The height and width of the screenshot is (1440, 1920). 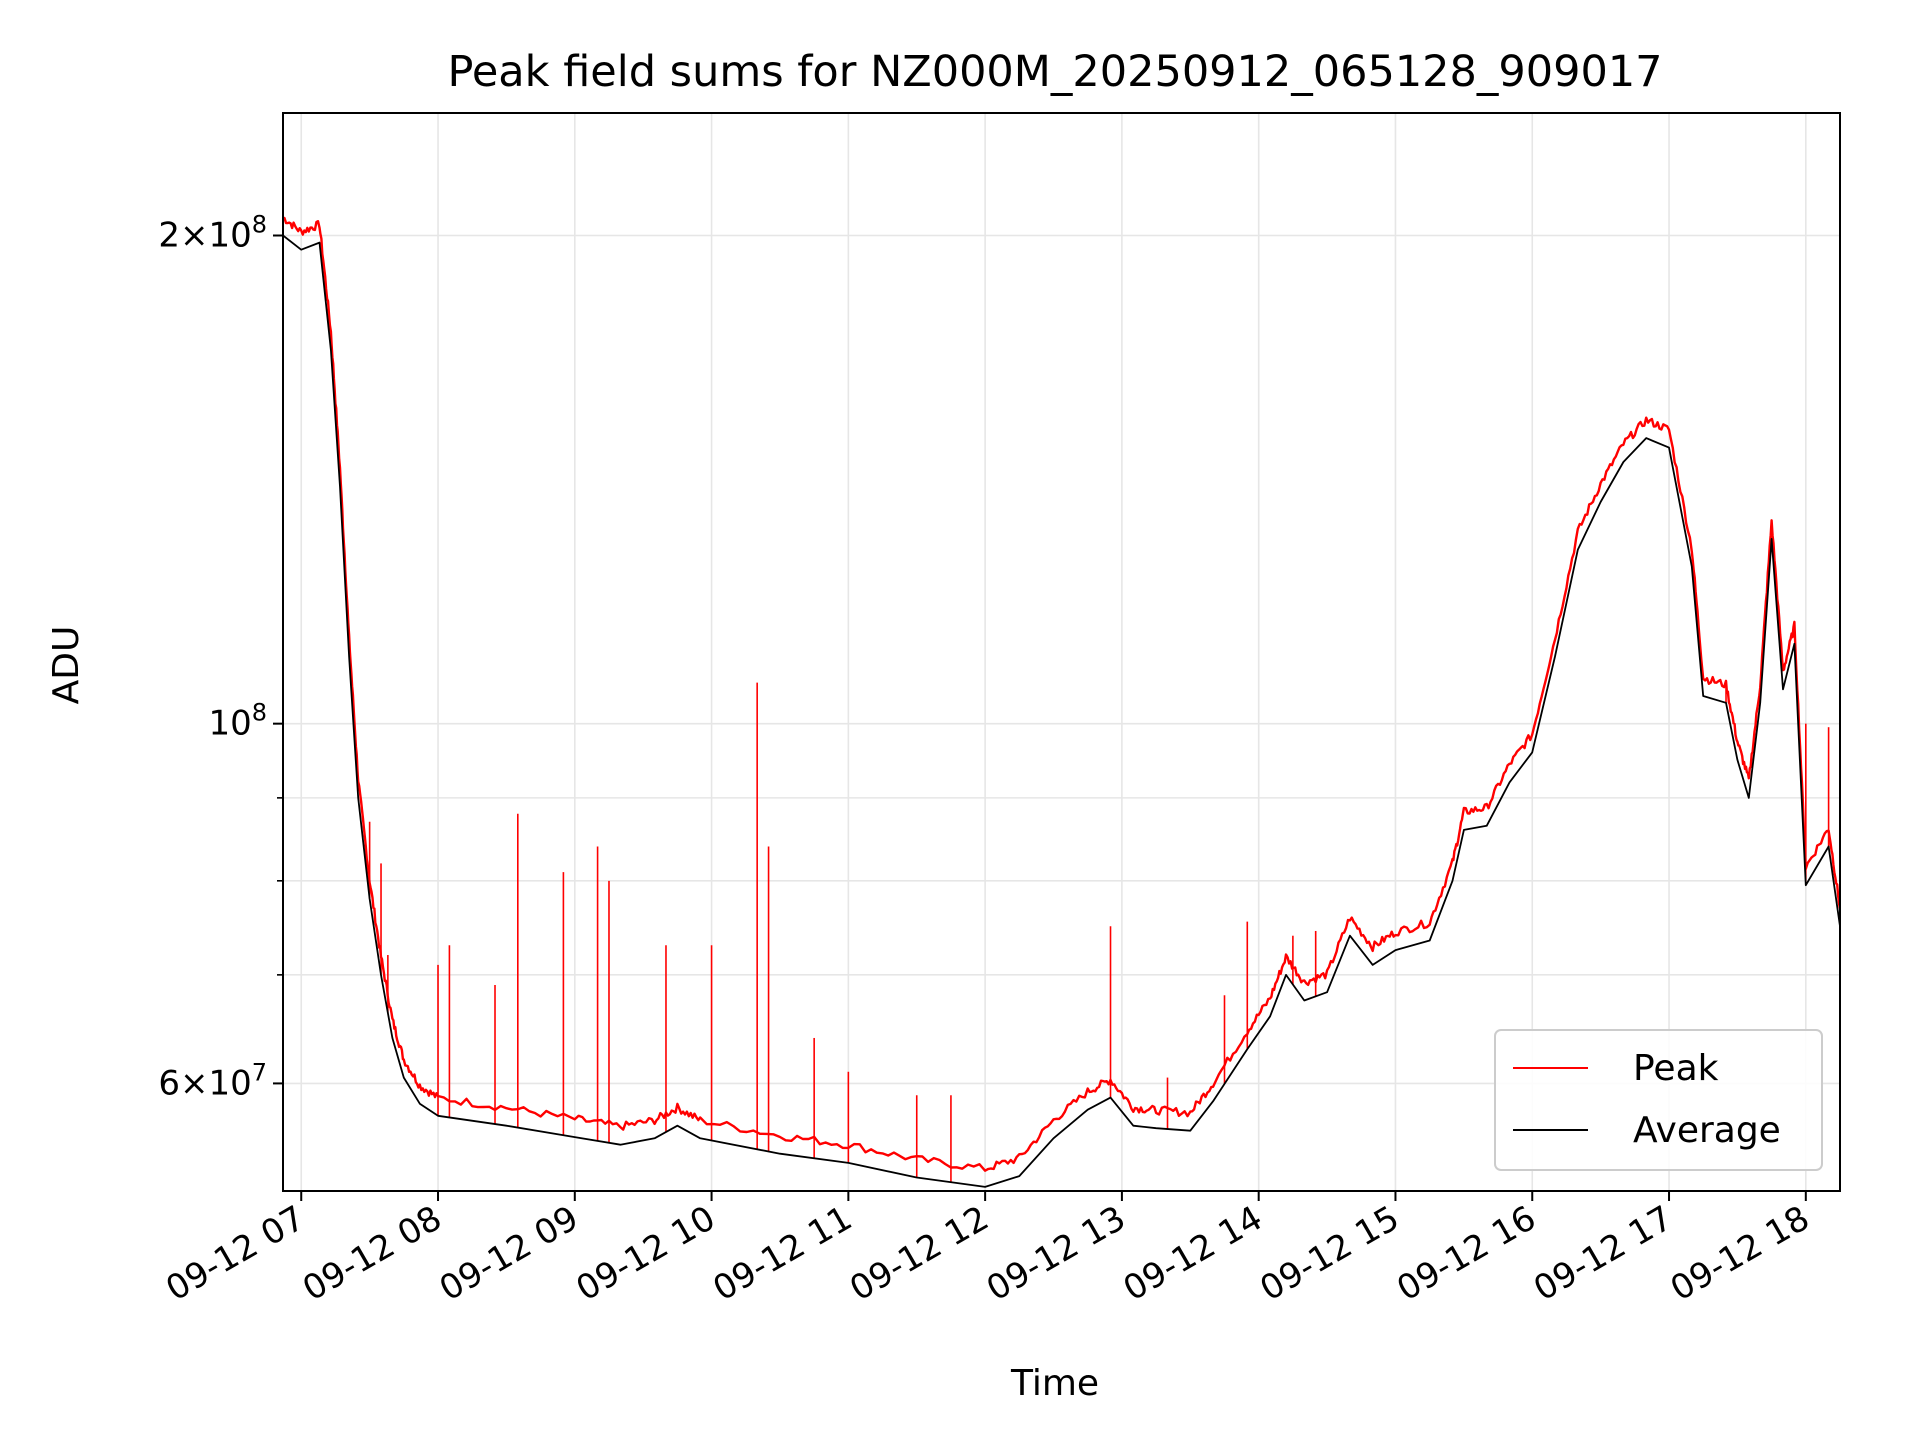 What do you see at coordinates (237, 721) in the screenshot?
I see `y-tick-label: 108` at bounding box center [237, 721].